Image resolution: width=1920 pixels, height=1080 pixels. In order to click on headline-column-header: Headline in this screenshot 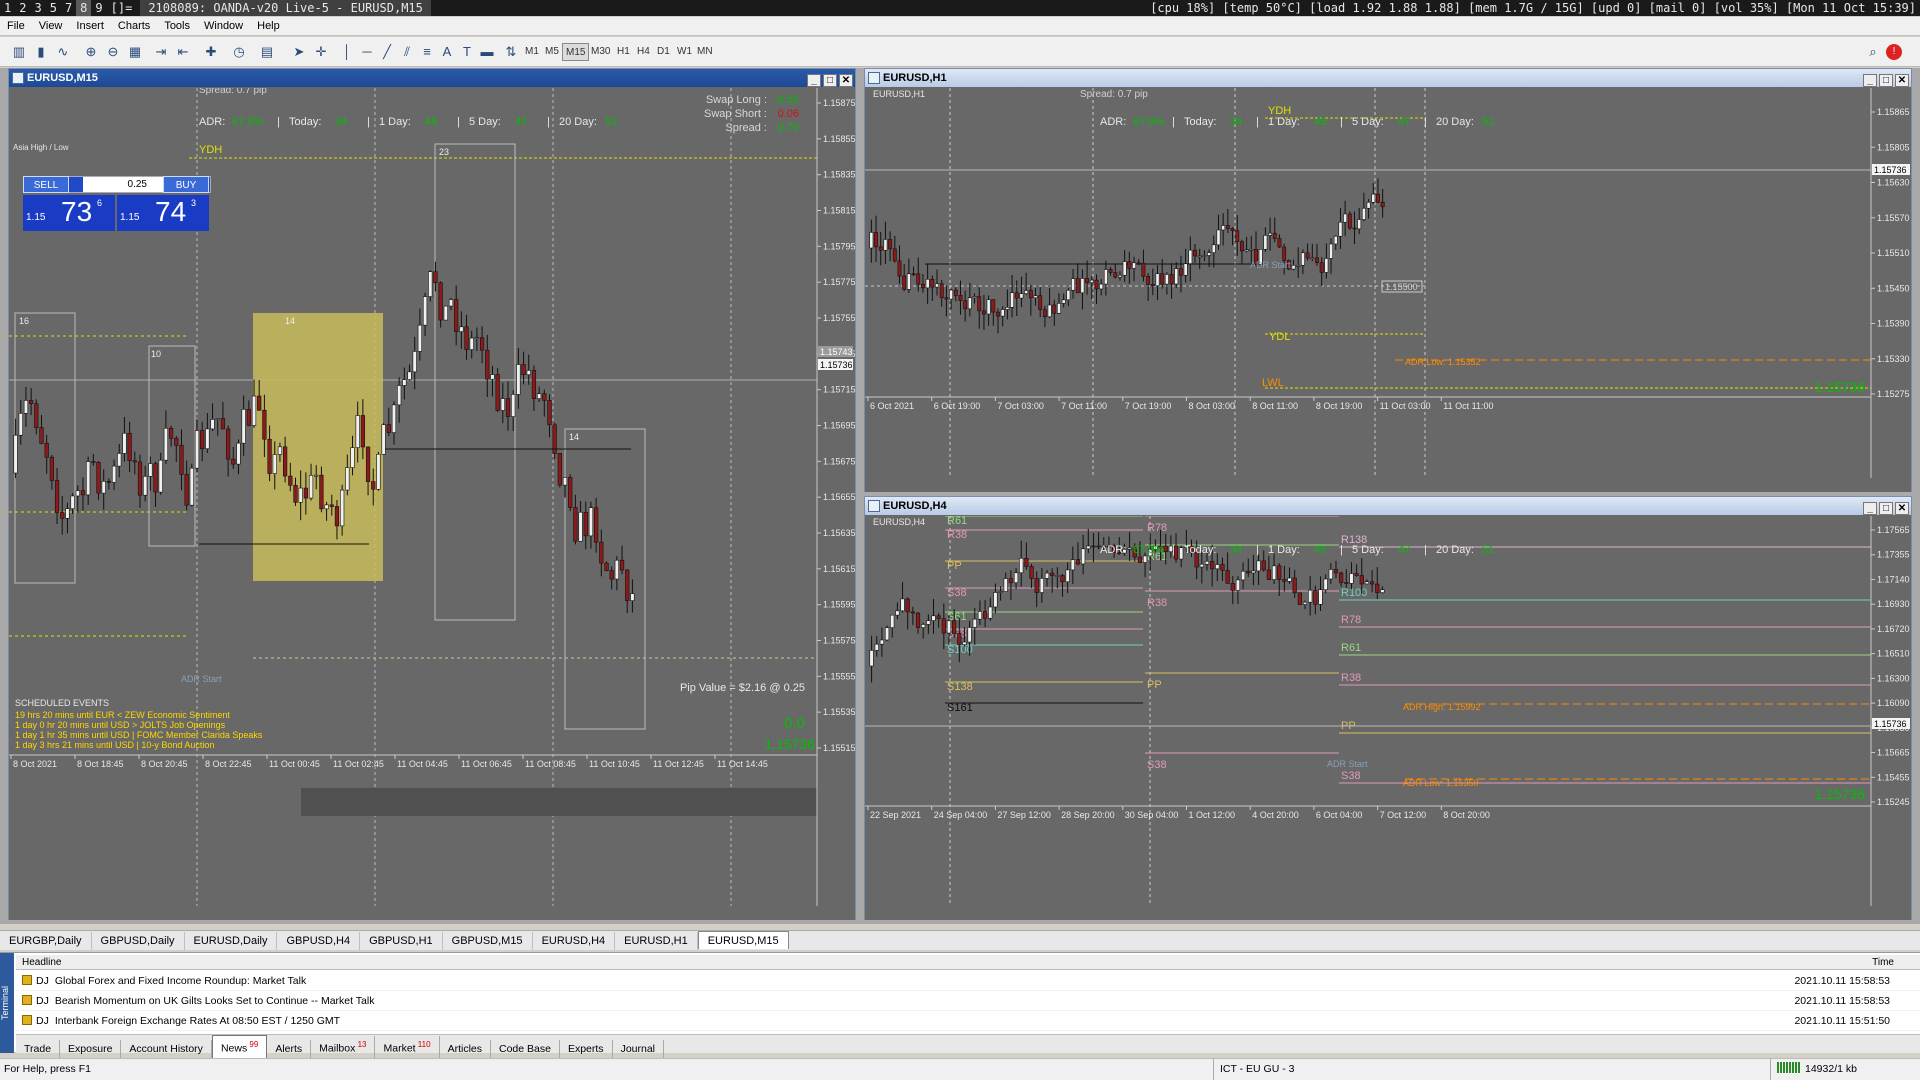, I will do `click(42, 962)`.